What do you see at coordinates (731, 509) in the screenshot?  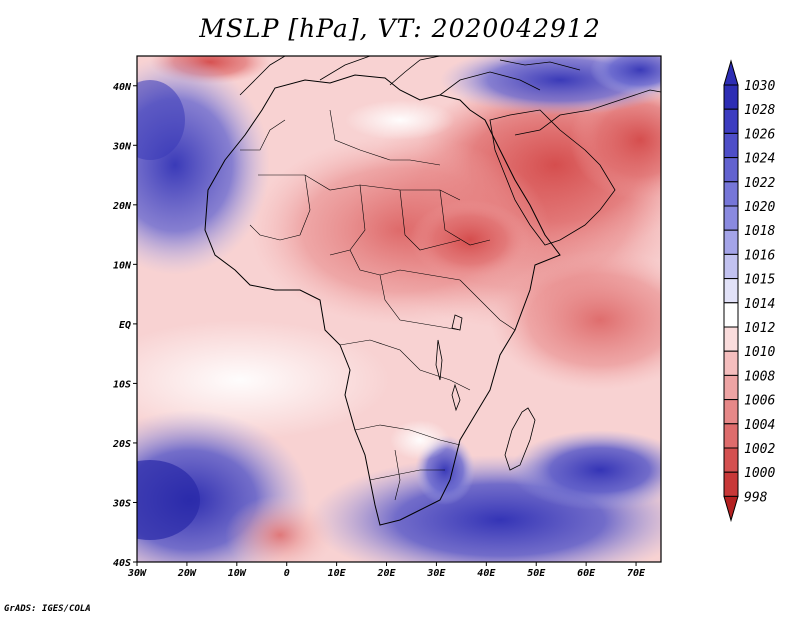 I see `colorbar-bottom-arrow` at bounding box center [731, 509].